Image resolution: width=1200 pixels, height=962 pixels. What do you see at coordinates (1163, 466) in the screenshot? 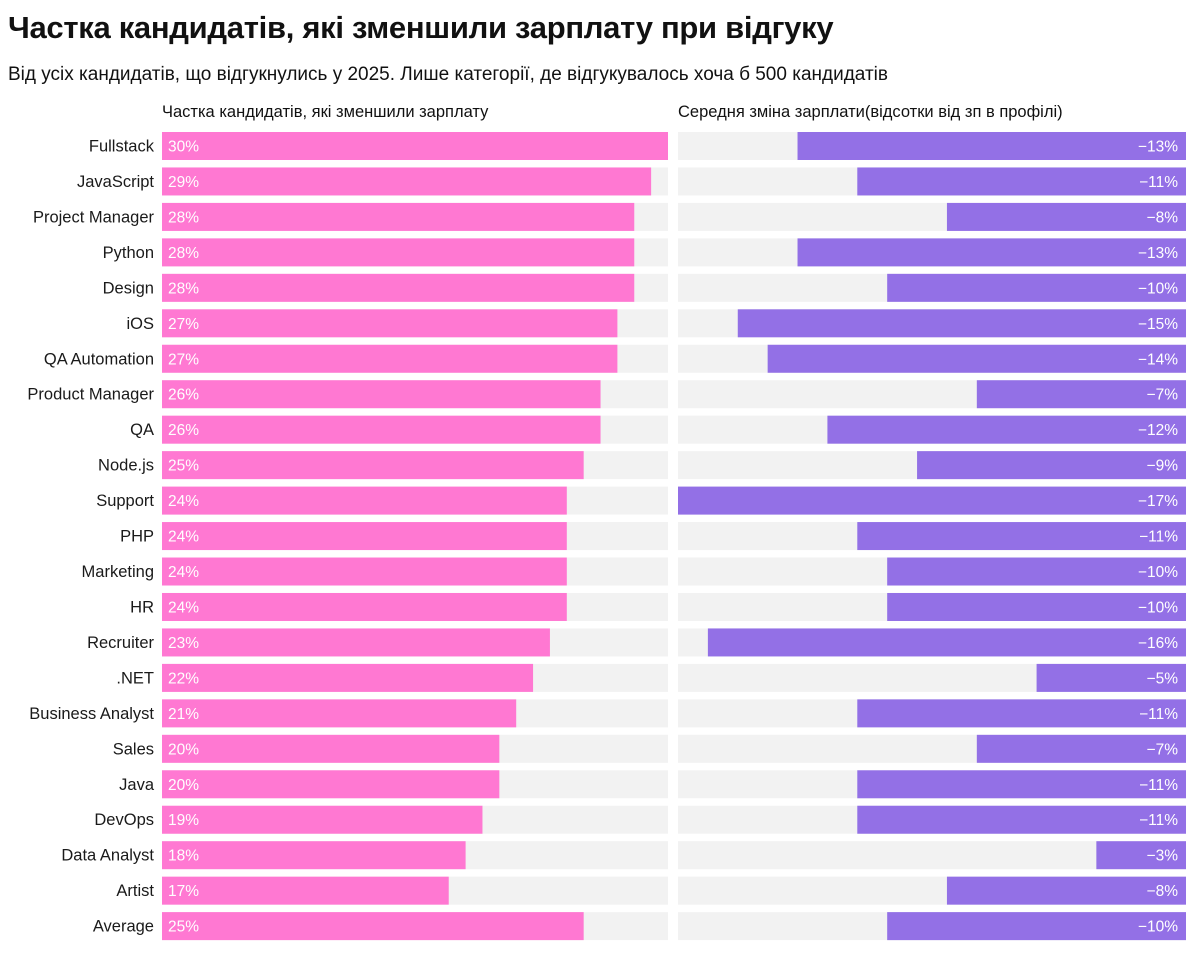
I see `salary-change-value-label: −9%` at bounding box center [1163, 466].